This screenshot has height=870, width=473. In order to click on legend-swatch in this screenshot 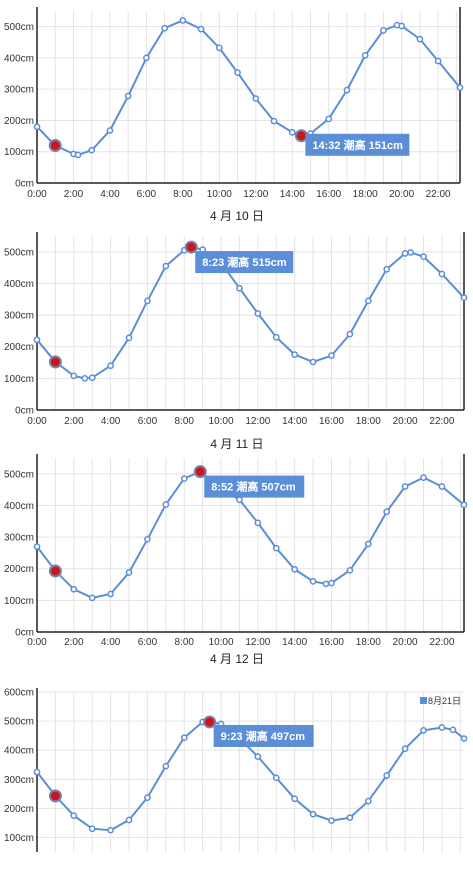, I will do `click(423, 700)`.